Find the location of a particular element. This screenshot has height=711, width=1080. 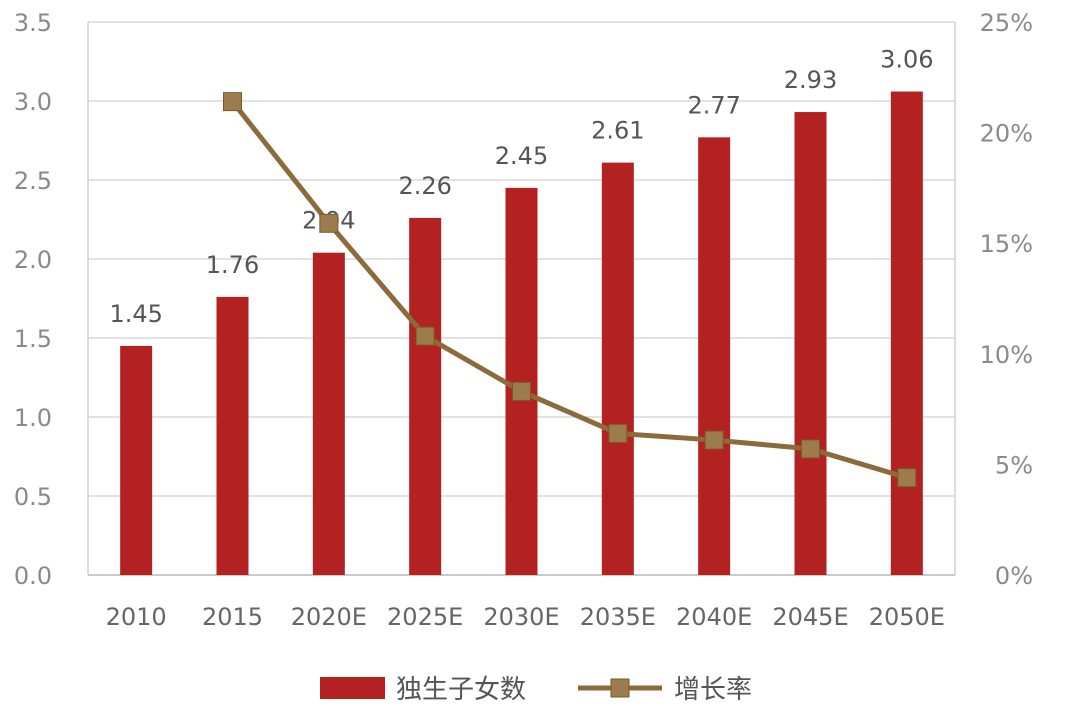

right-y-axis: 0% 5% 10% 15% 20% 25% is located at coordinates (1006, 299).